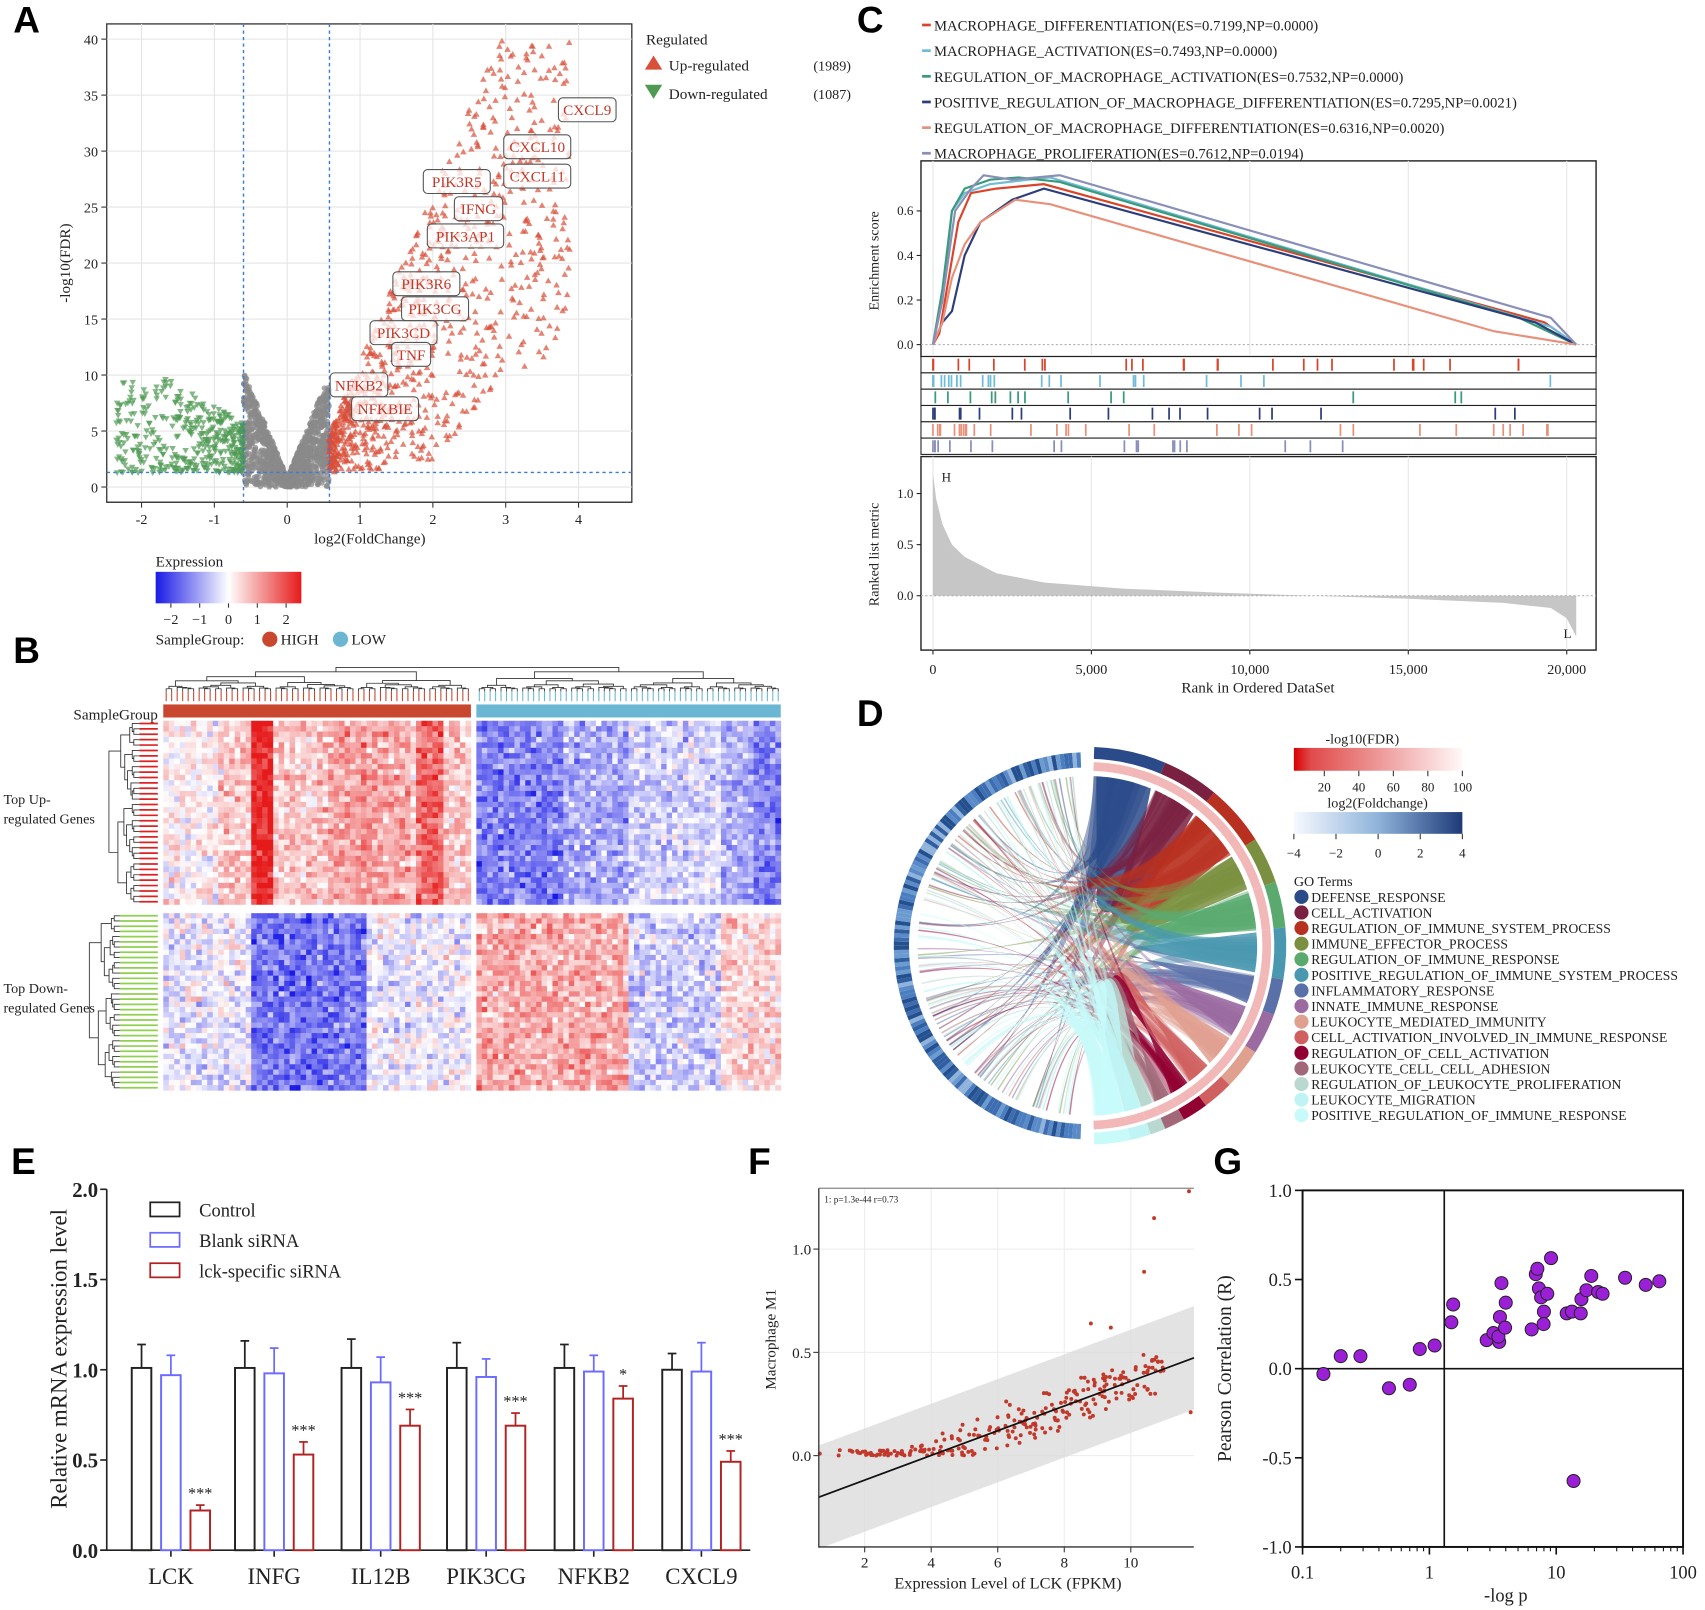  Describe the element at coordinates (434, 309) in the screenshot. I see `gene-label: PIK3CG` at that location.